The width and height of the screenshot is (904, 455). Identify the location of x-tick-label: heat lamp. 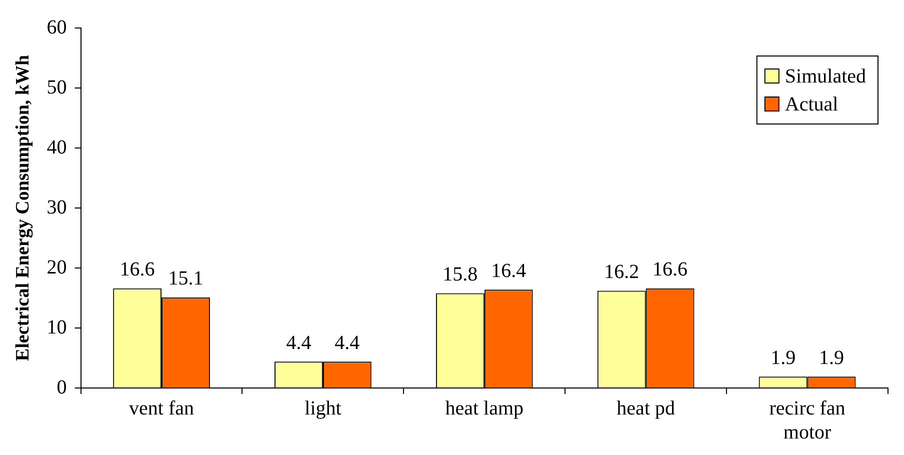
(484, 408).